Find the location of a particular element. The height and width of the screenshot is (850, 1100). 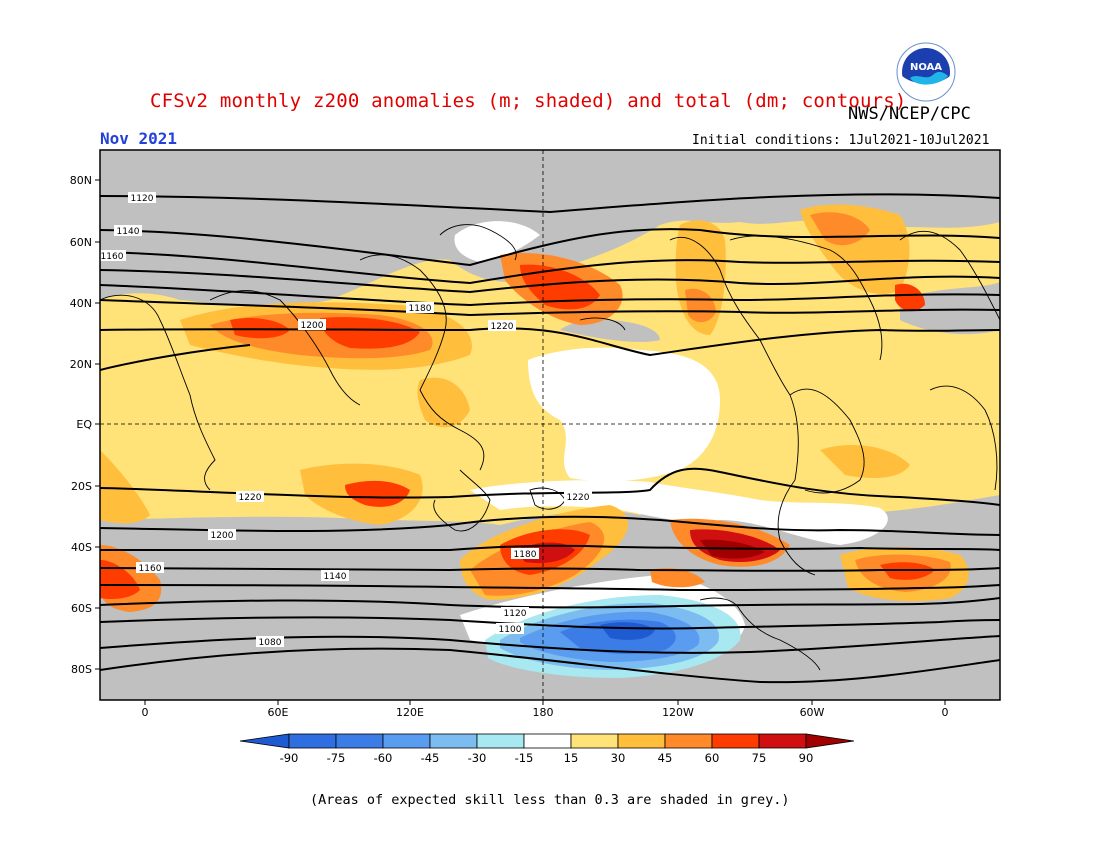

colorbar-label: 90 is located at coordinates (806, 758).